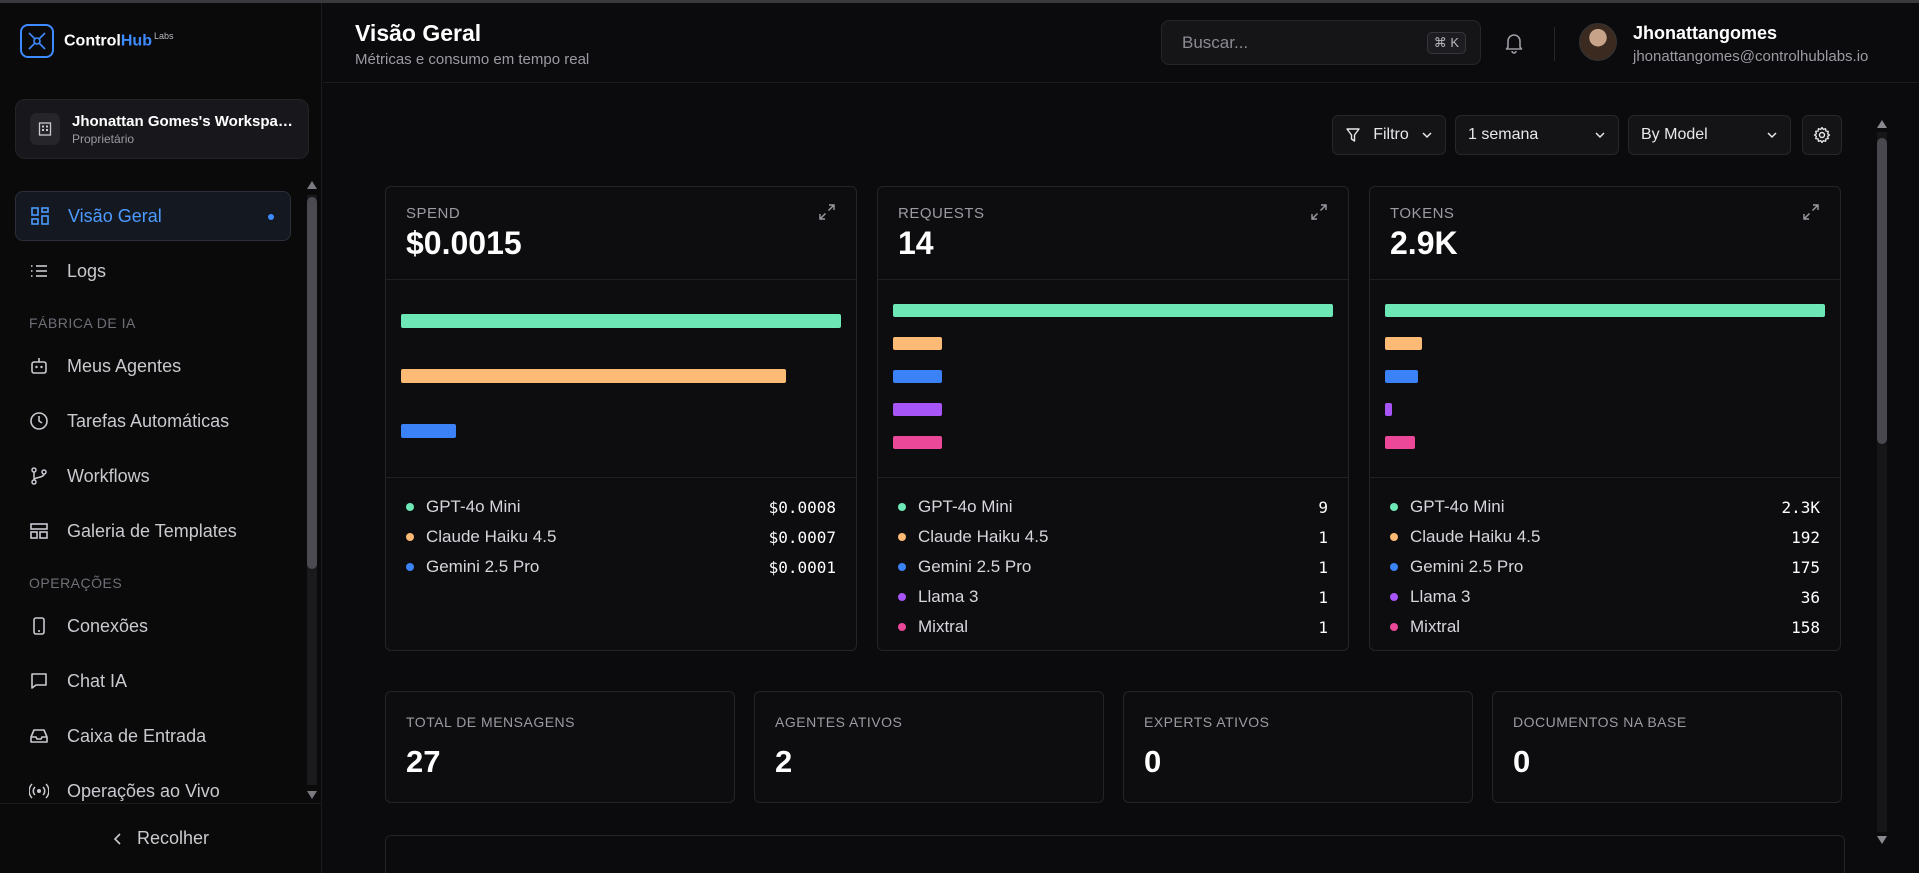 The width and height of the screenshot is (1919, 873). Describe the element at coordinates (1709, 135) in the screenshot. I see `group-by-select: By Model` at that location.